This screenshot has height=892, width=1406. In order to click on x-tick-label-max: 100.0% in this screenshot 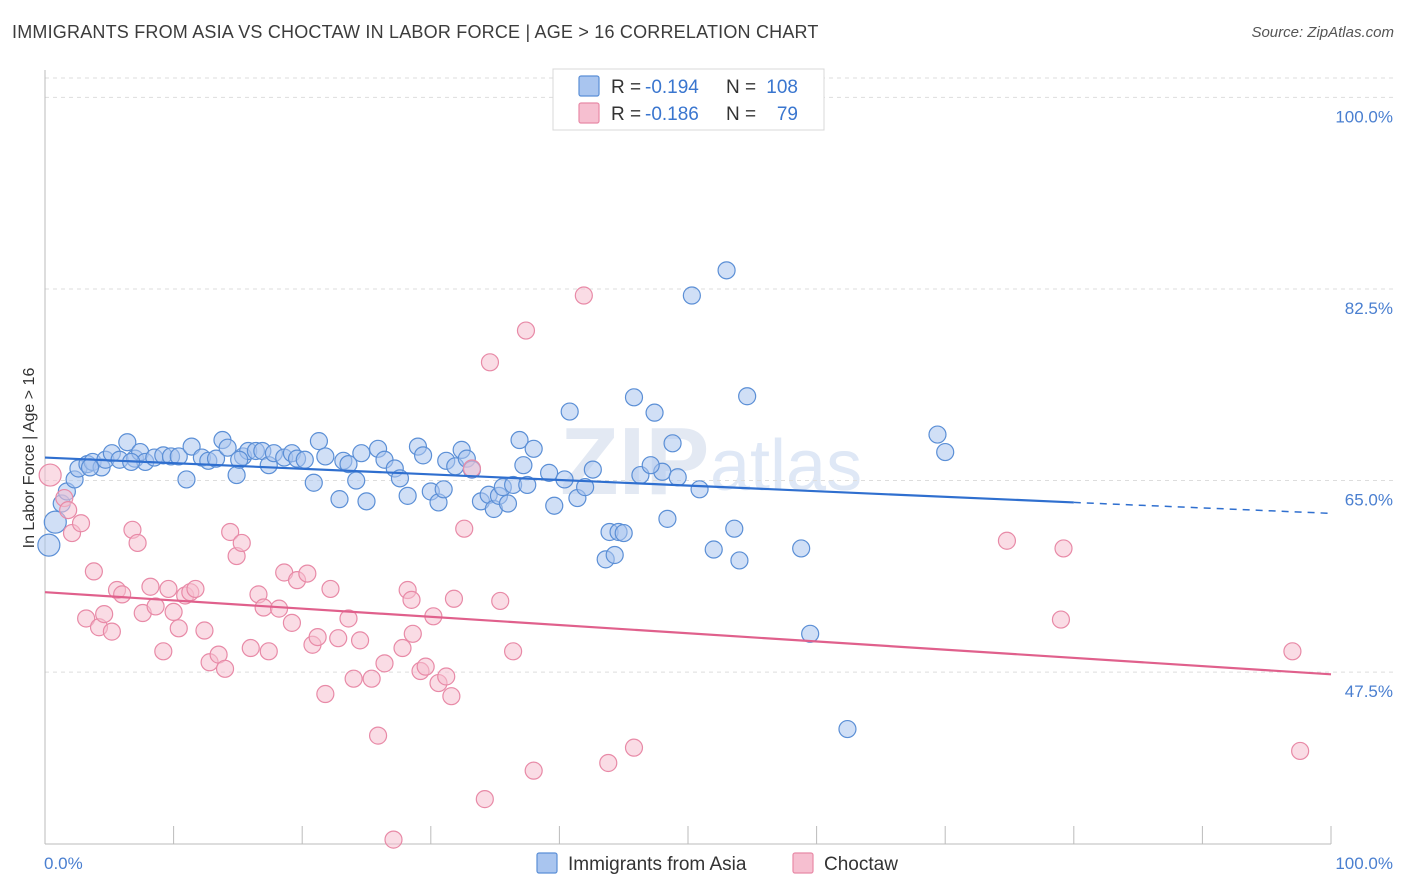, I will do `click(1364, 863)`.